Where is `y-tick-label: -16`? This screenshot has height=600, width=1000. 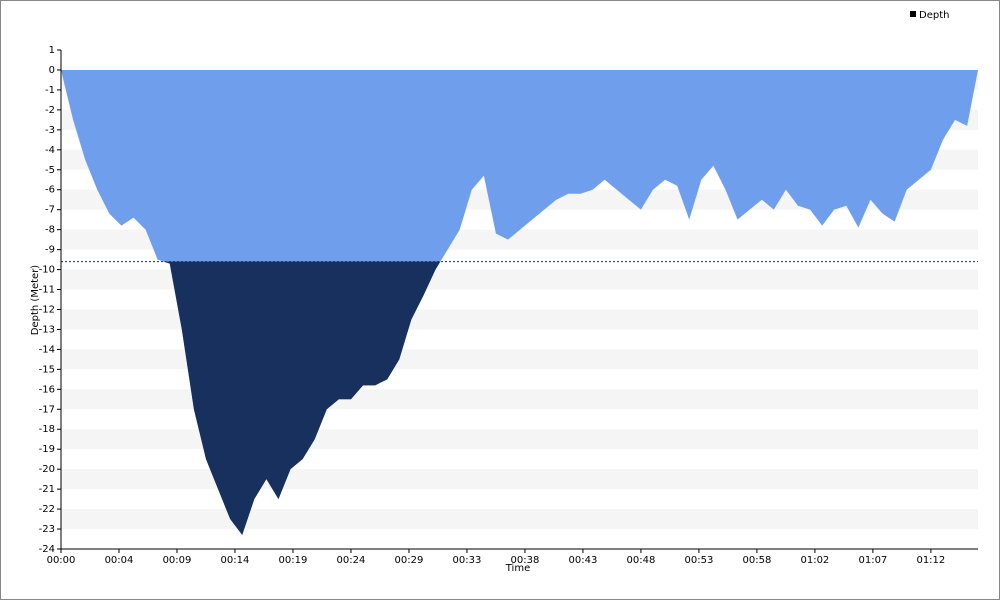 y-tick-label: -16 is located at coordinates (47, 389).